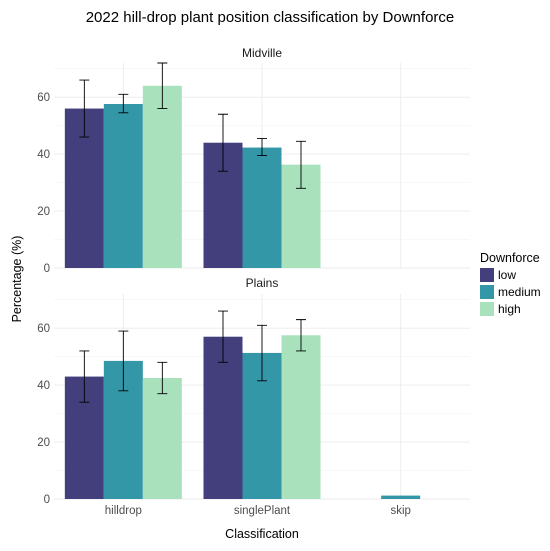  I want to click on legend: Downforce low medium high, so click(510, 283).